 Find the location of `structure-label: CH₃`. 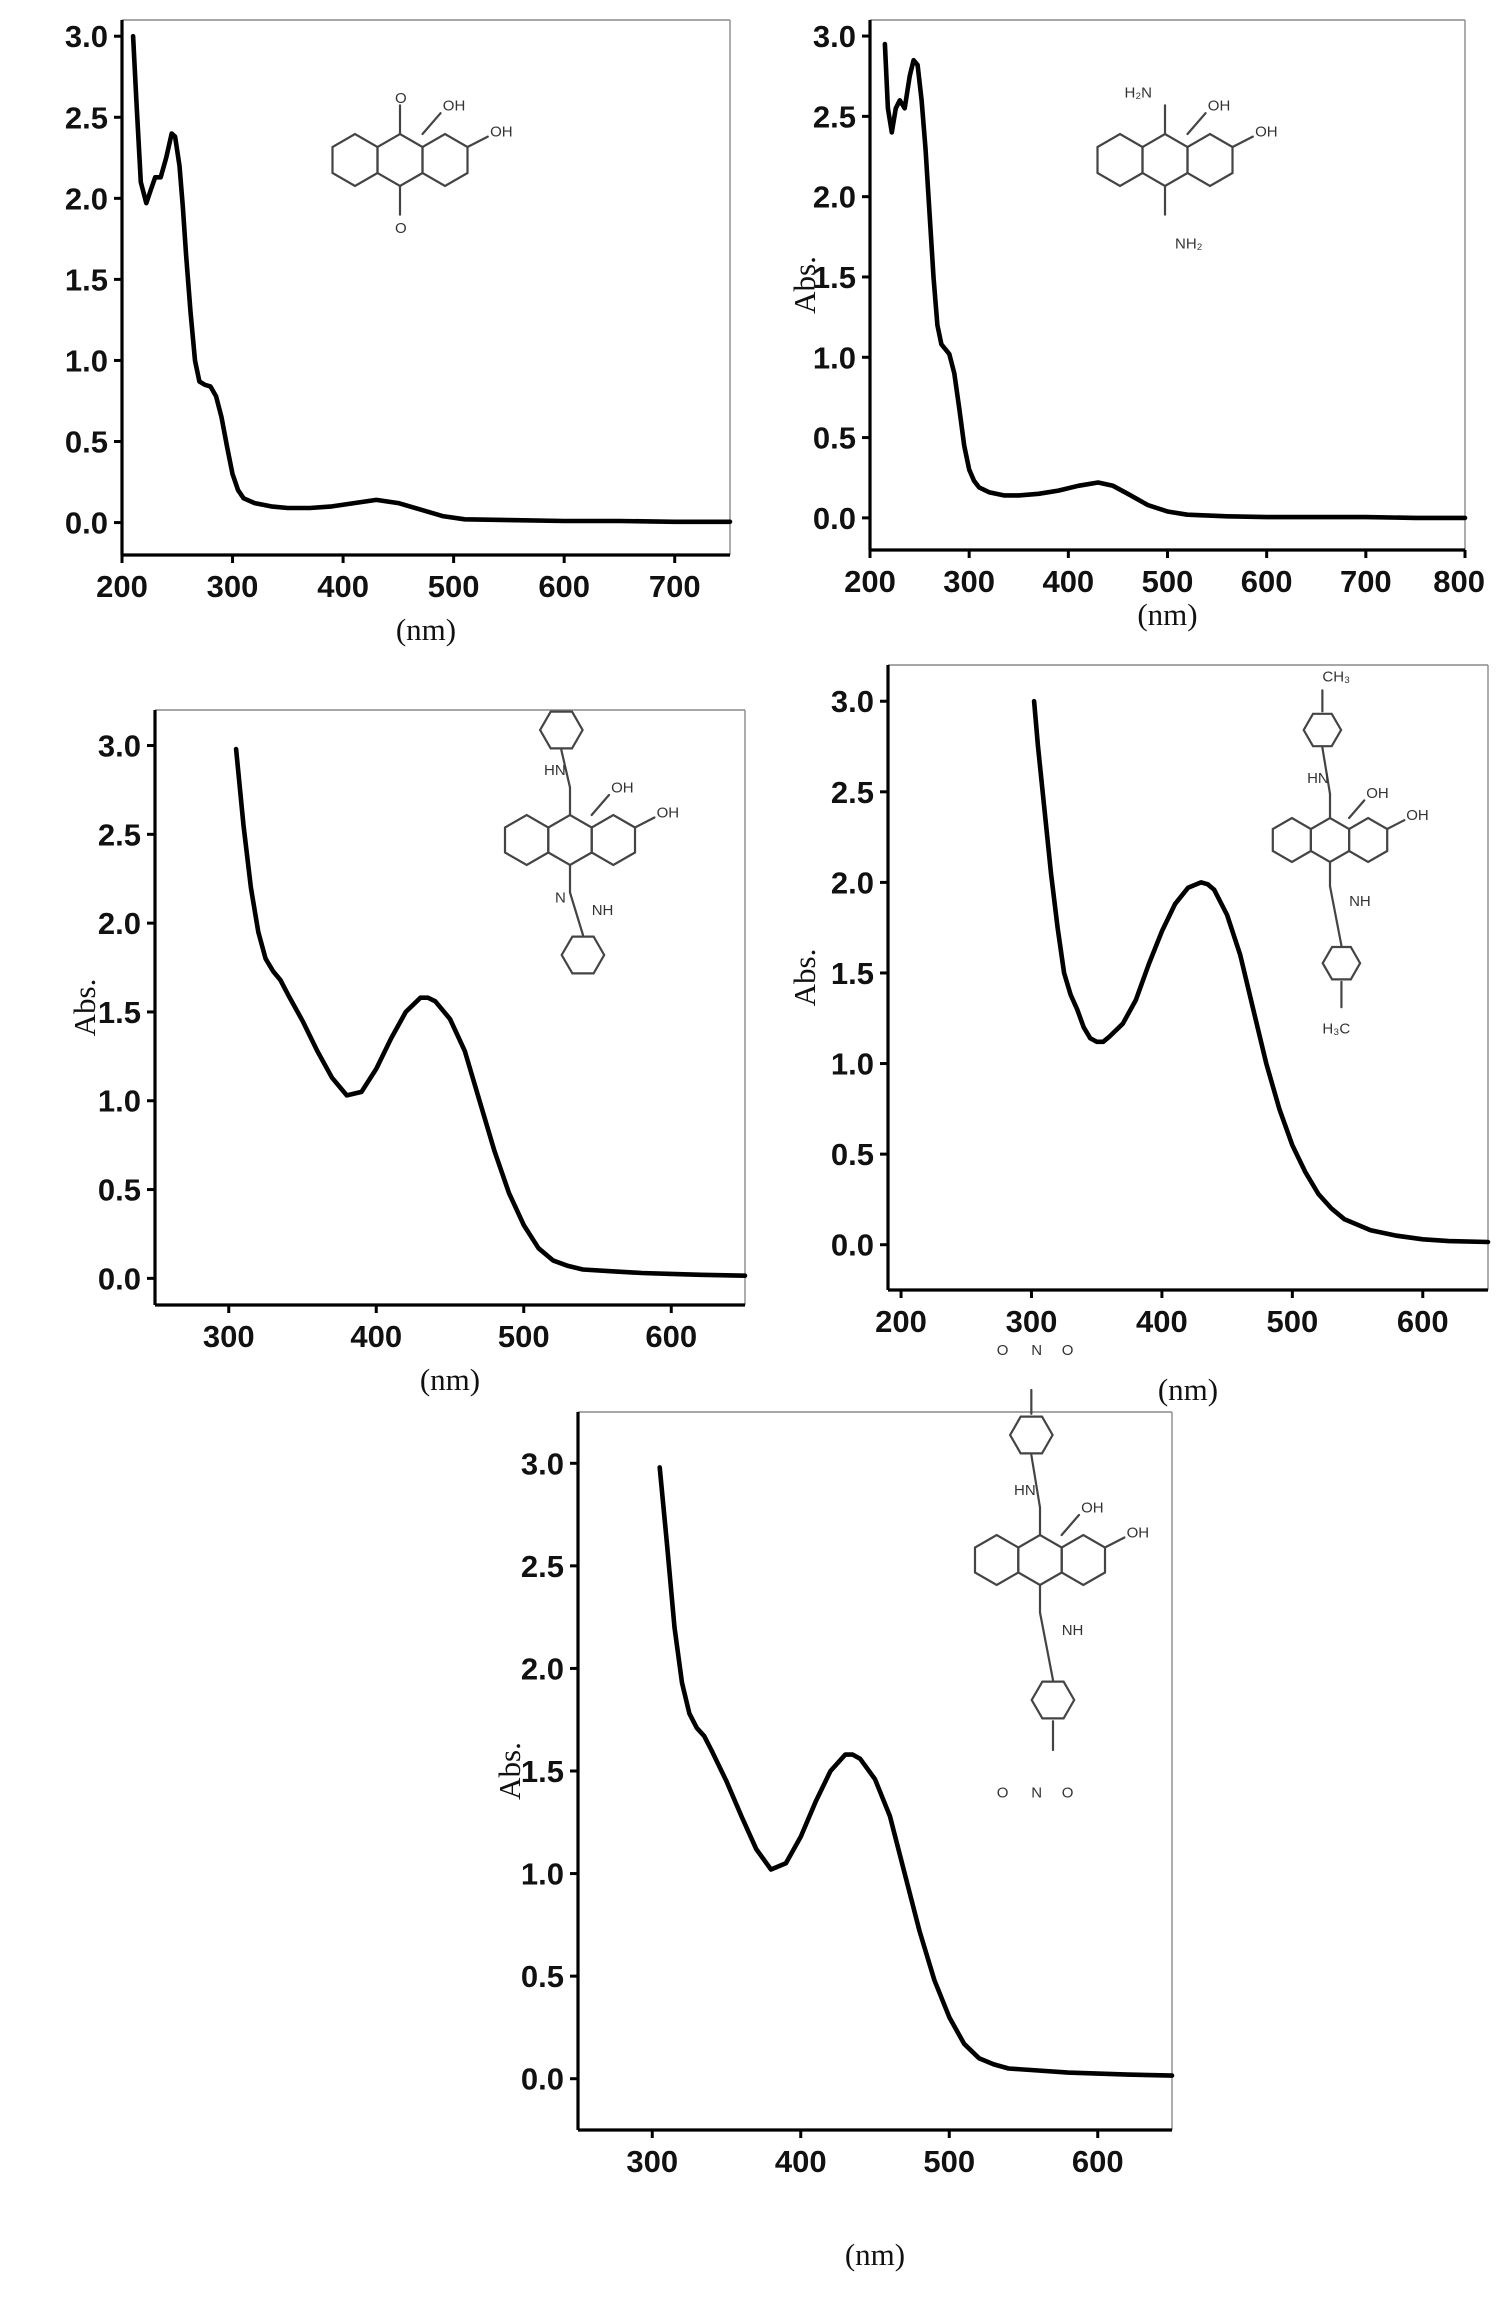

structure-label: CH₃ is located at coordinates (1336, 677).